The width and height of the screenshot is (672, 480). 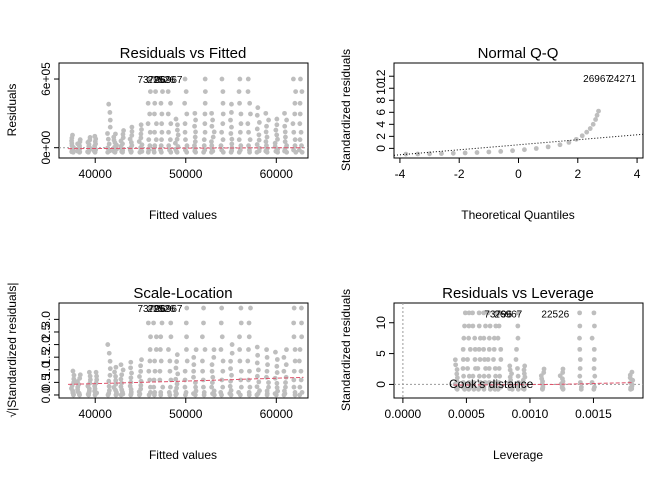 I want to click on y-tick-label: 2.0, so click(x=46, y=344).